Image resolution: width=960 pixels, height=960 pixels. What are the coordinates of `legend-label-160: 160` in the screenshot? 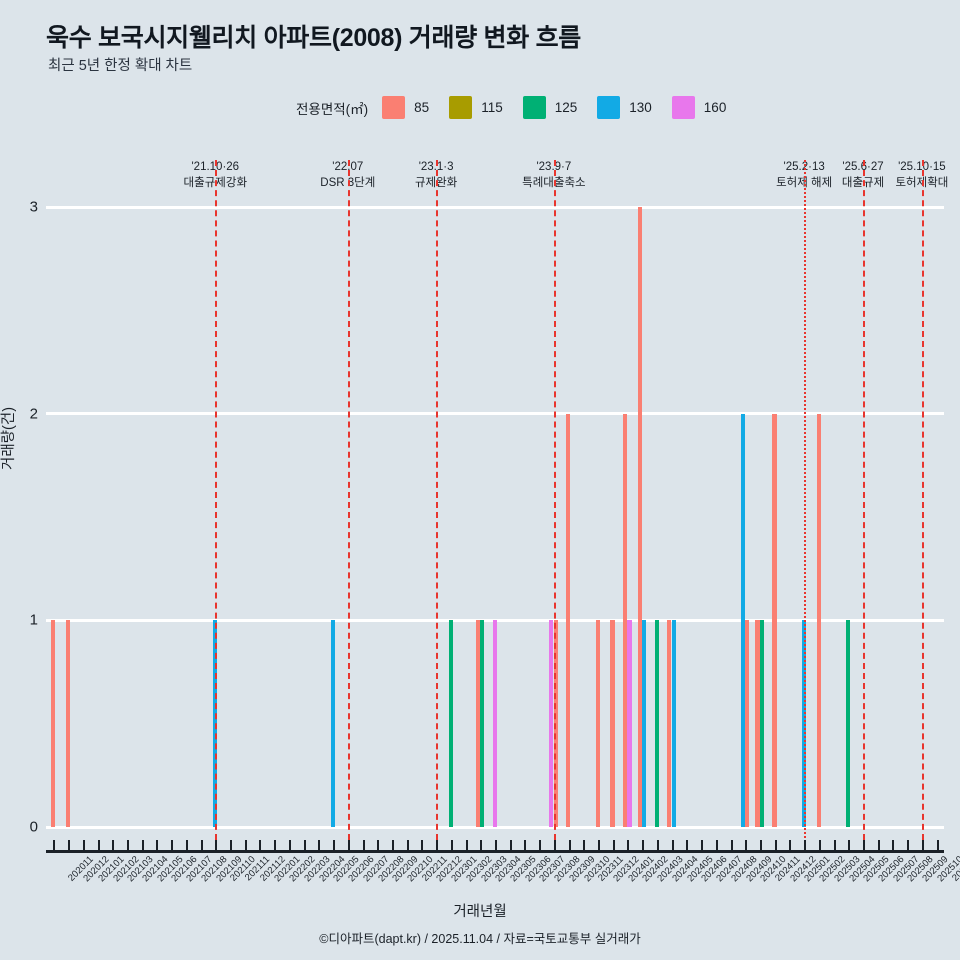 It's located at (715, 107).